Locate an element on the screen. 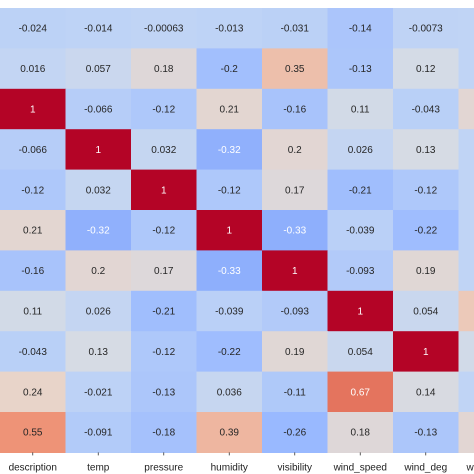 Image resolution: width=474 pixels, height=474 pixels. heatmap-cell-label: 0.054 is located at coordinates (425, 312).